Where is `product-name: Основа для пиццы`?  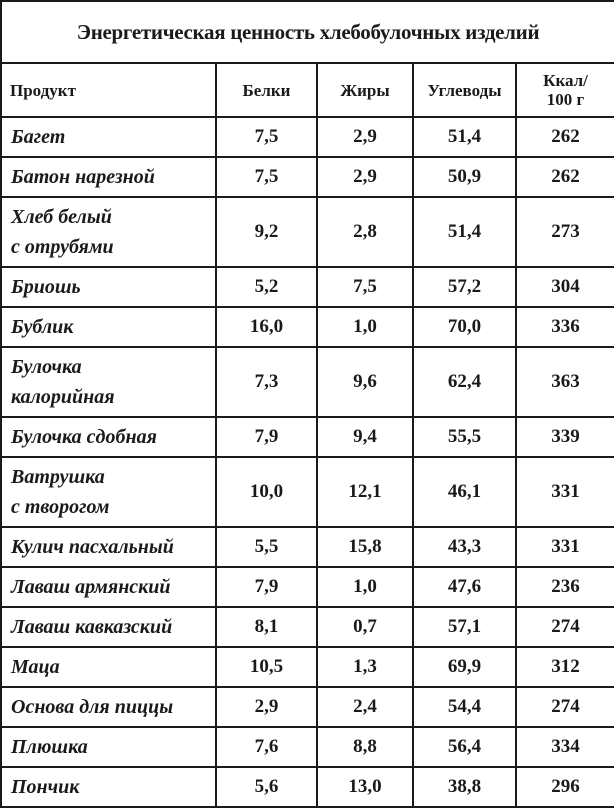 product-name: Основа для пиццы is located at coordinates (108, 707).